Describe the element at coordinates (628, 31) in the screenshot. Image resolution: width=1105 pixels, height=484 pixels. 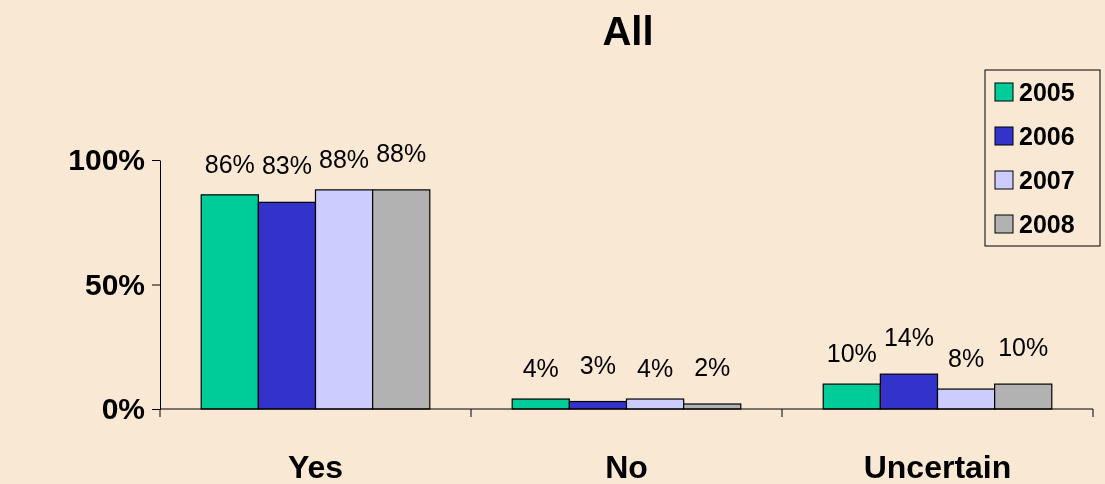
I see `chart-title: All` at that location.